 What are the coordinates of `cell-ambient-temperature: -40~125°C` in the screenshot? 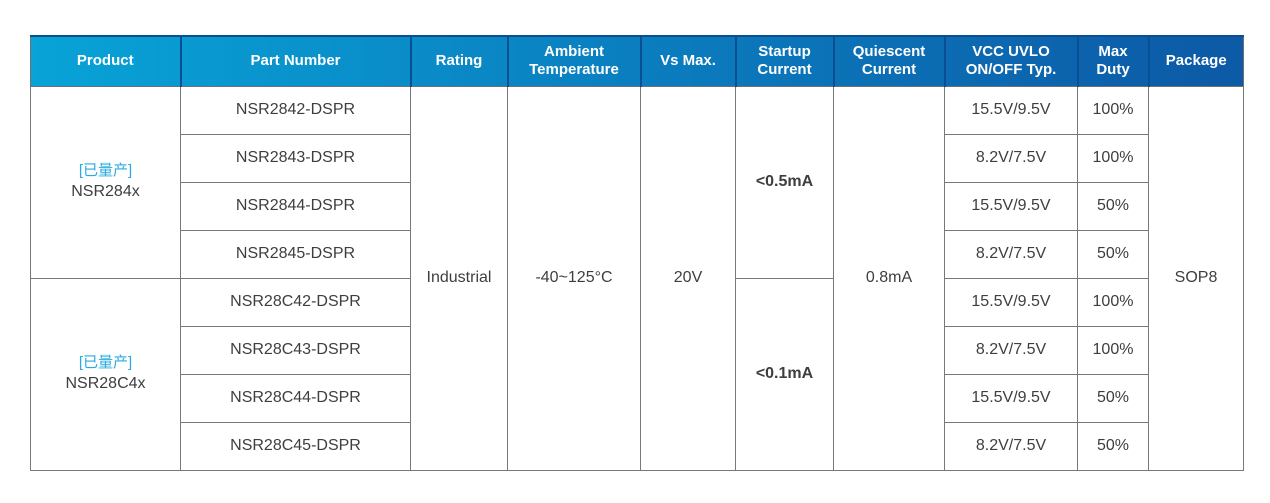 It's located at (574, 278).